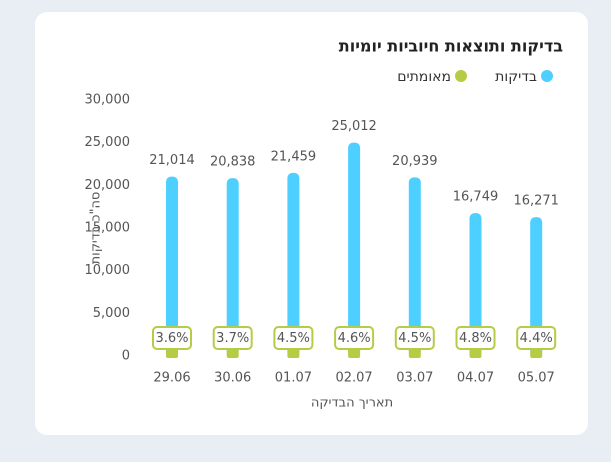 The image size is (611, 462). I want to click on x-tick-label: 03.07, so click(414, 378).